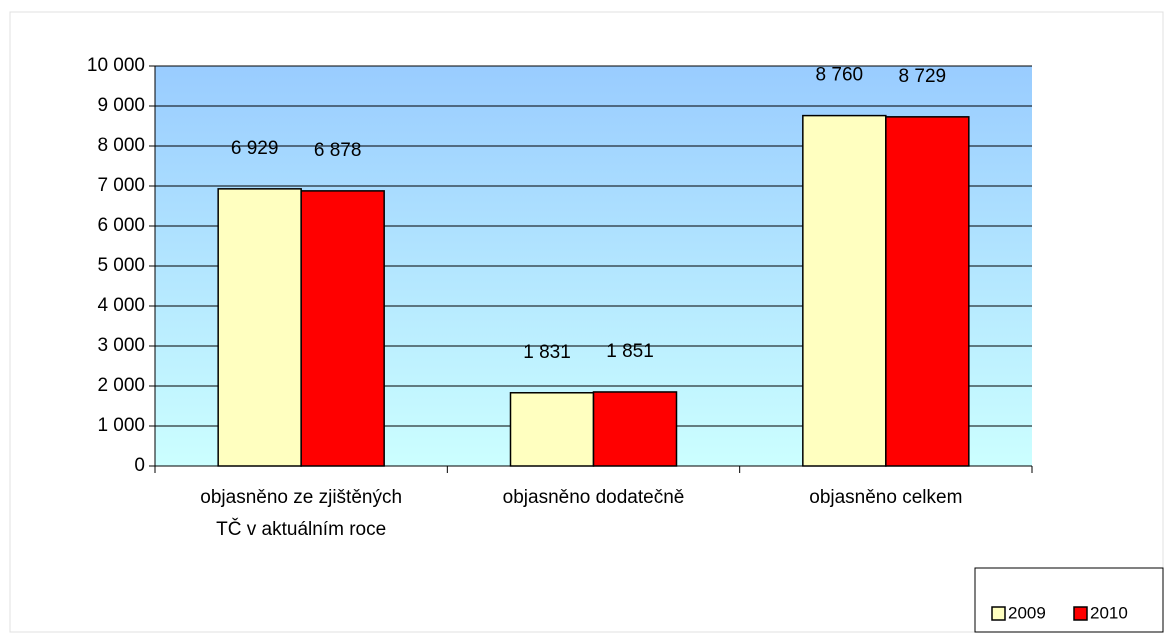 This screenshot has width=1173, height=637. Describe the element at coordinates (121, 105) in the screenshot. I see `y-tick-label: 9 000` at that location.